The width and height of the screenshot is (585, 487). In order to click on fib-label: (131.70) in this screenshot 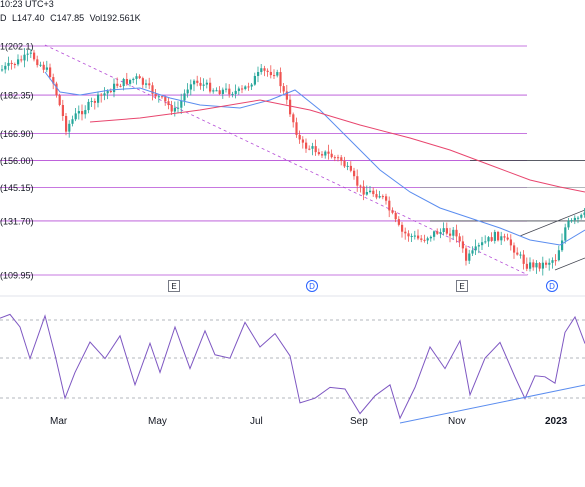, I will do `click(17, 221)`.